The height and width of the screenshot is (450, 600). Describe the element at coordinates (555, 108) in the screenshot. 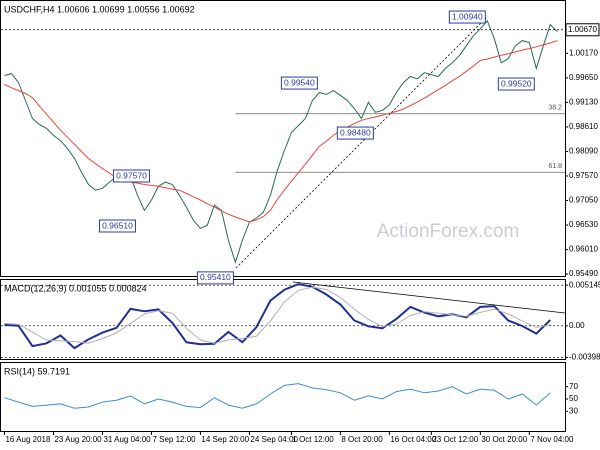

I see `fib-label: 38.2` at that location.